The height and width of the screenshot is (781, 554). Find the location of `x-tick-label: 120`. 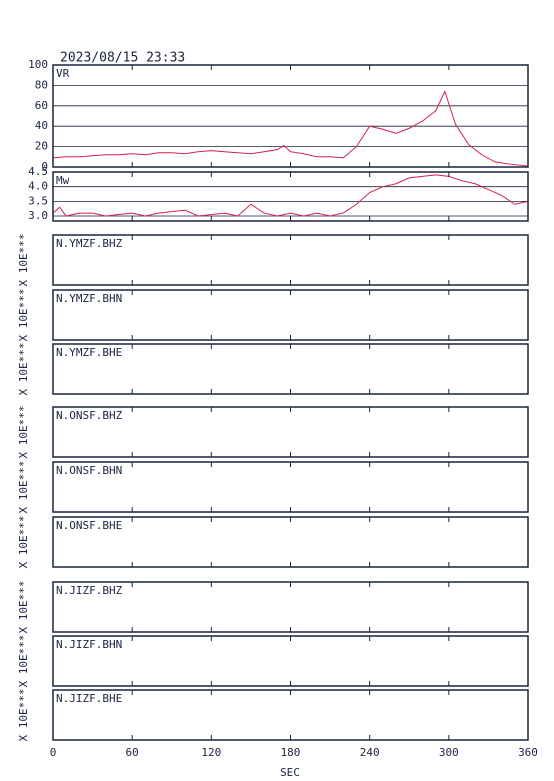

x-tick-label: 120 is located at coordinates (211, 752).